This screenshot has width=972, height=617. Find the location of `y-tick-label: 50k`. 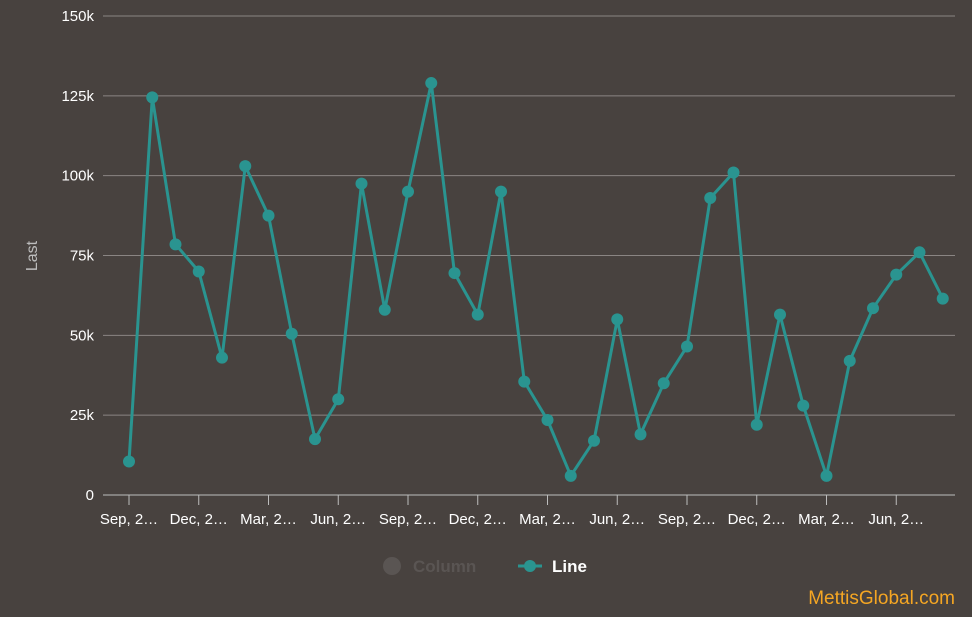

y-tick-label: 50k is located at coordinates (82, 335).